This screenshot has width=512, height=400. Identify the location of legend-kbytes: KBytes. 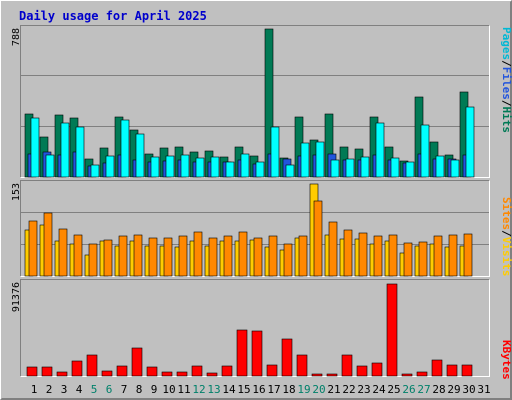
(506, 360).